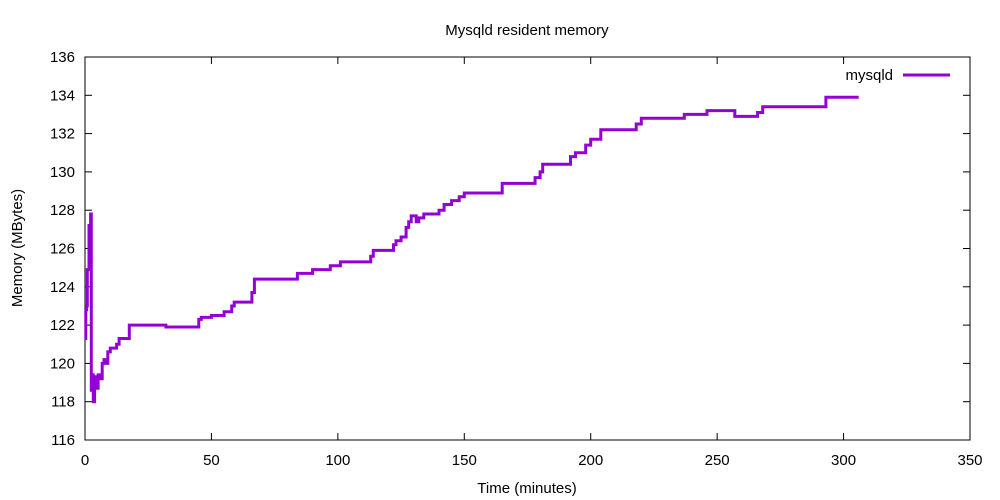 The width and height of the screenshot is (1000, 500). Describe the element at coordinates (63, 402) in the screenshot. I see `y-tick-label: 118` at that location.